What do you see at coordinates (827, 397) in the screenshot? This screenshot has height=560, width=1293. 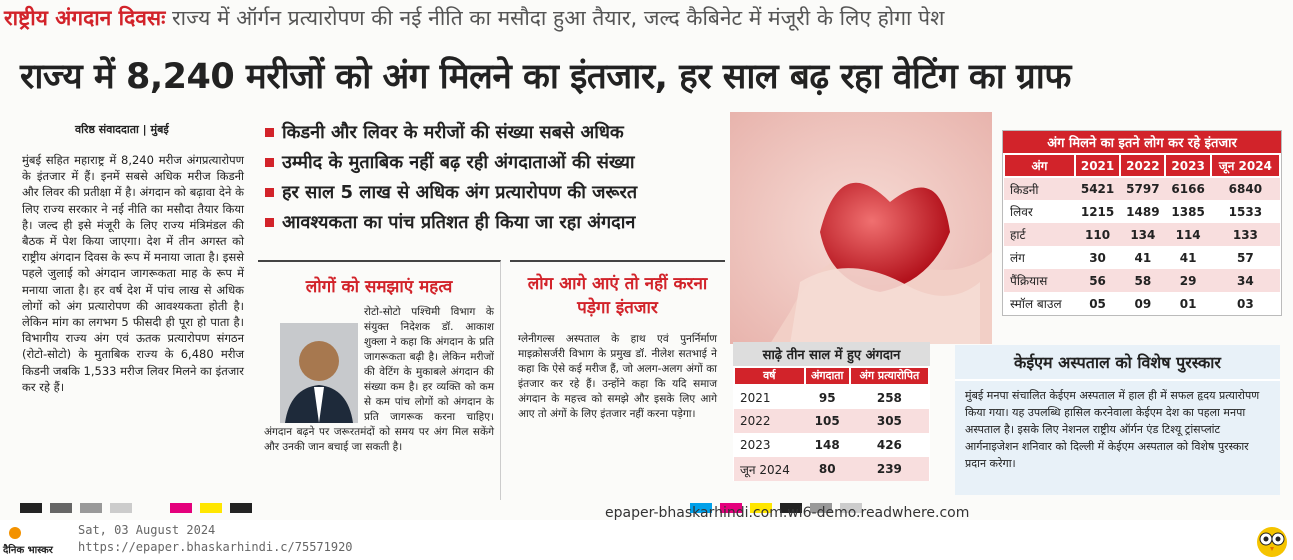 I see `table-cell: 95` at bounding box center [827, 397].